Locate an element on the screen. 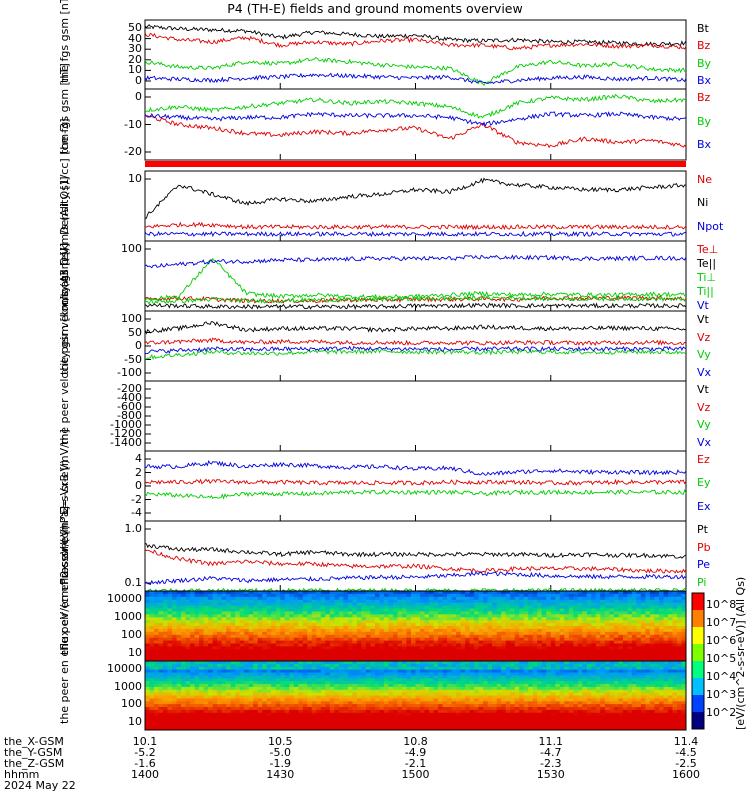 The image size is (750, 800). xaxis-row-label: the_Z-GSM is located at coordinates (34, 763).